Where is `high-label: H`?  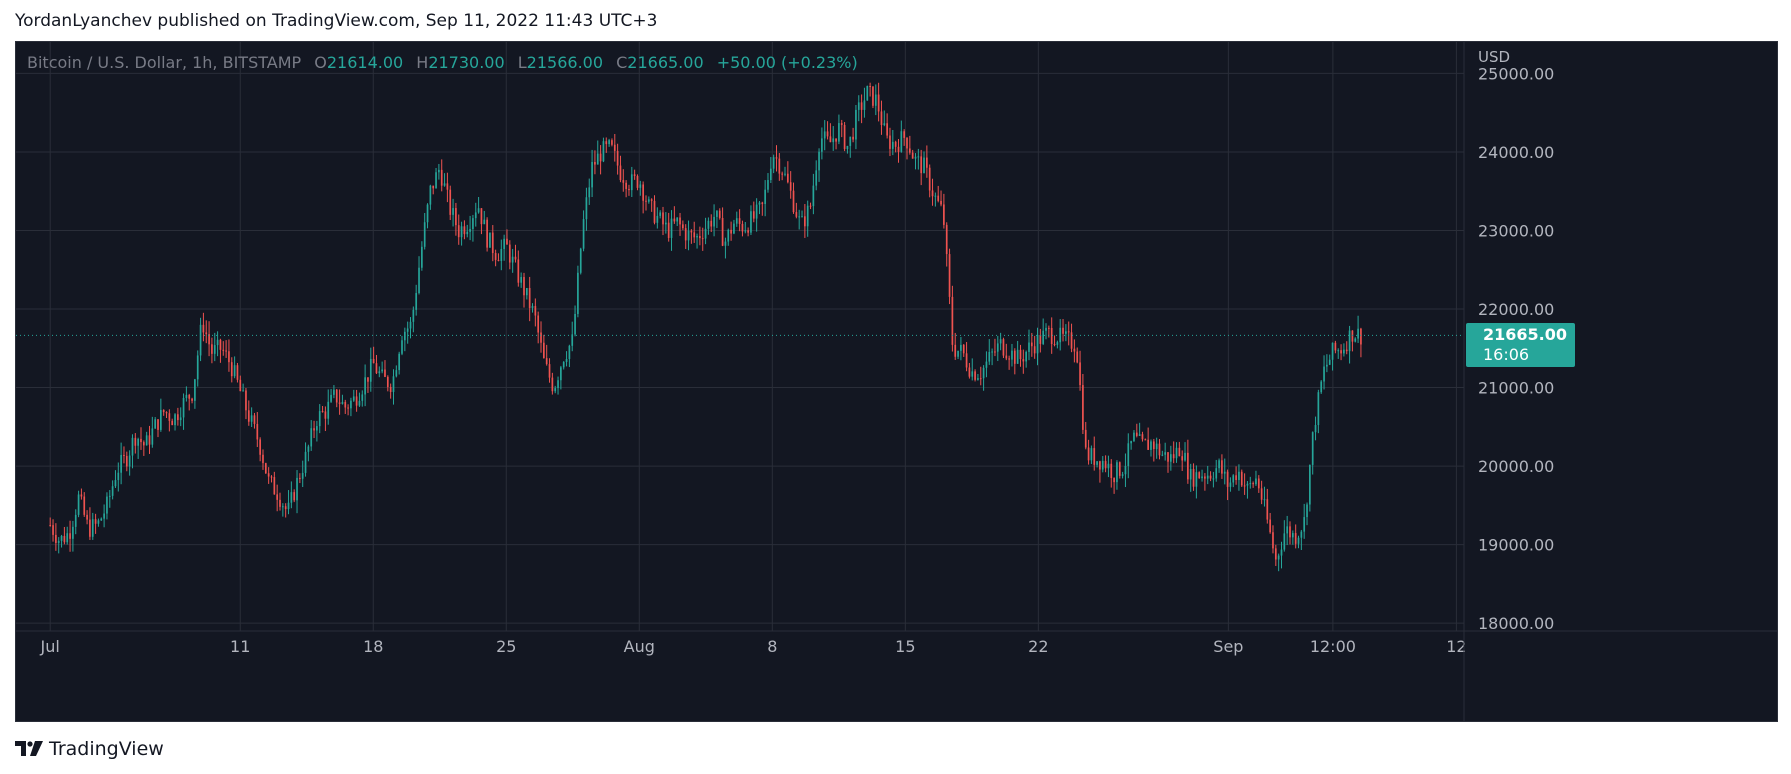
high-label: H is located at coordinates (422, 62).